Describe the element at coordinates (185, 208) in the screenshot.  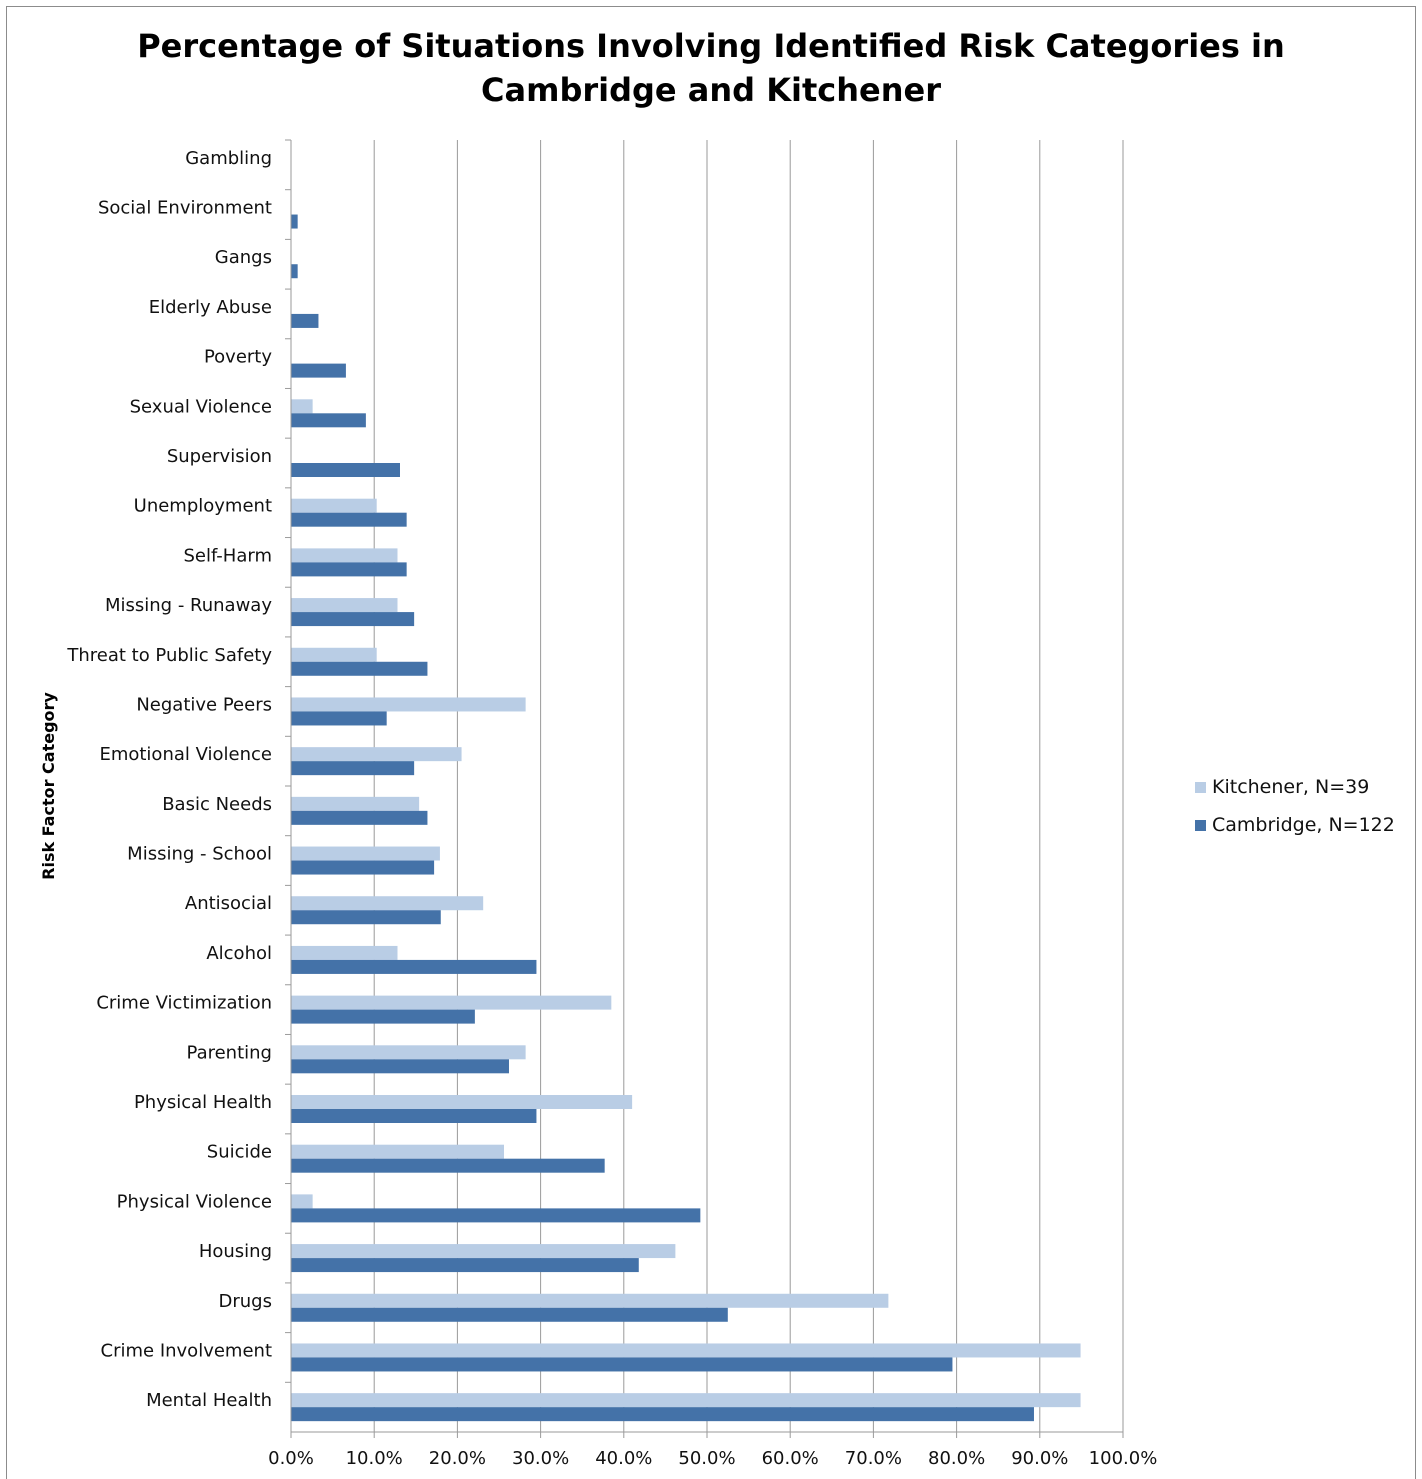
I see `category-label: Social Environment` at that location.